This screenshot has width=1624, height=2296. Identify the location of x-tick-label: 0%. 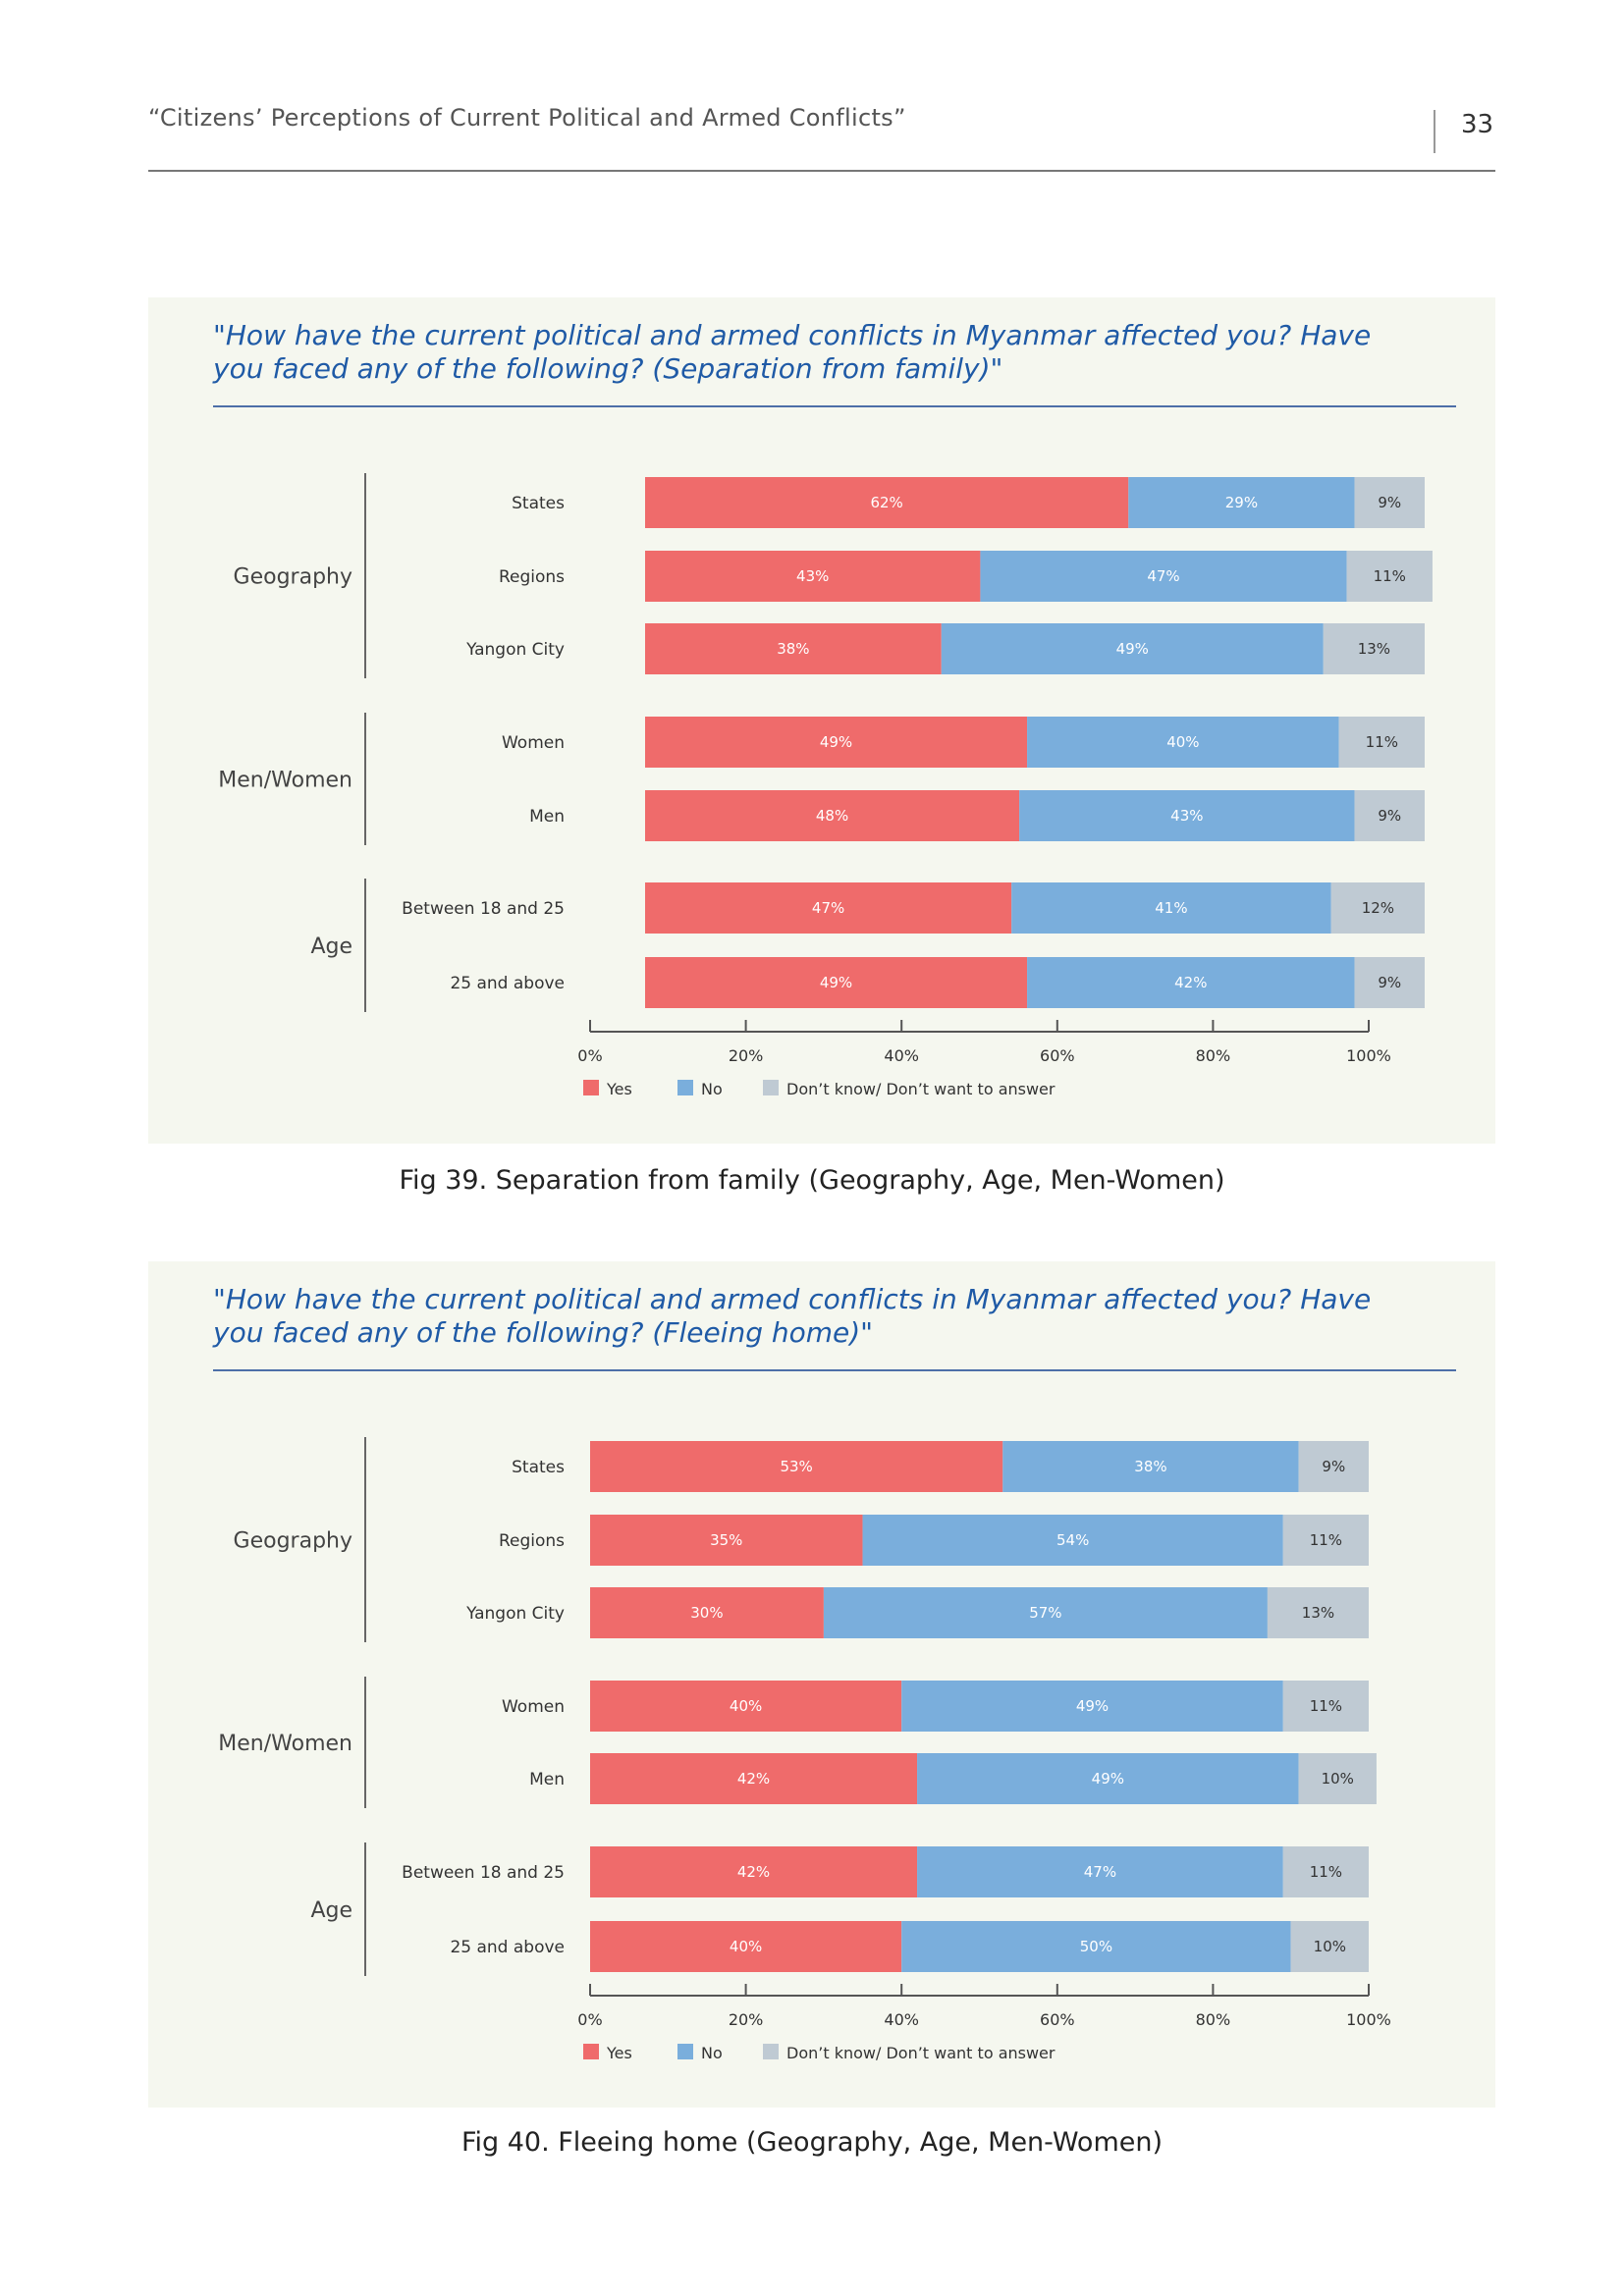
(589, 2020).